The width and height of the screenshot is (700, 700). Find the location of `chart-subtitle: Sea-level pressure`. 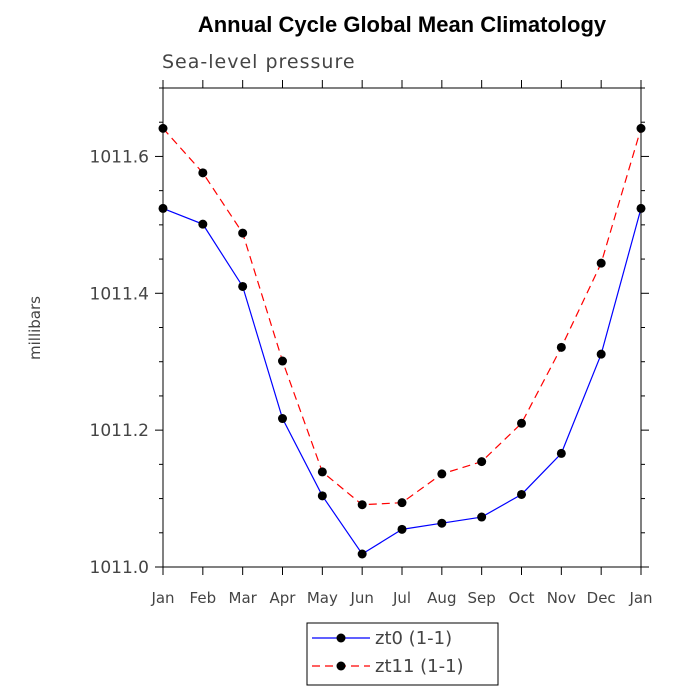

chart-subtitle: Sea-level pressure is located at coordinates (259, 62).